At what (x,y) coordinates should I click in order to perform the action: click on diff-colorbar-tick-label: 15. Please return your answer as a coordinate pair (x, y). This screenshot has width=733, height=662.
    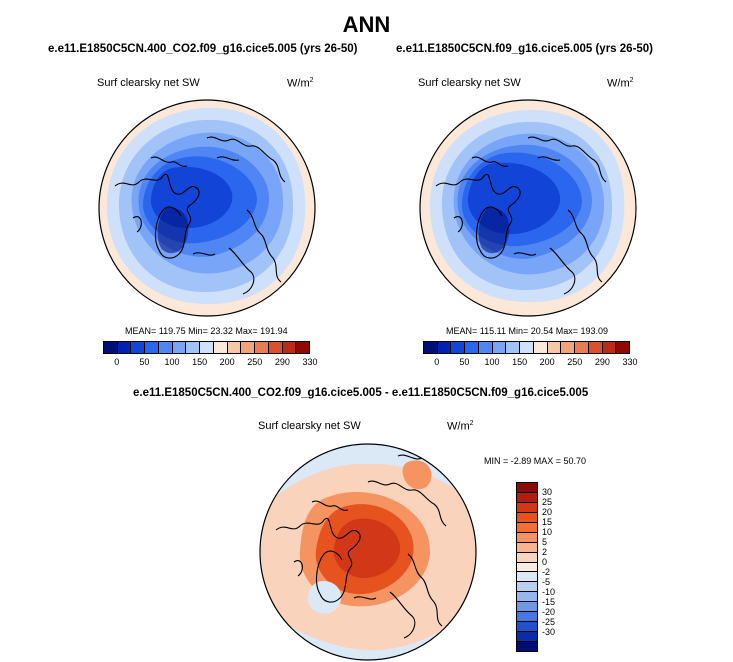
    Looking at the image, I should click on (547, 522).